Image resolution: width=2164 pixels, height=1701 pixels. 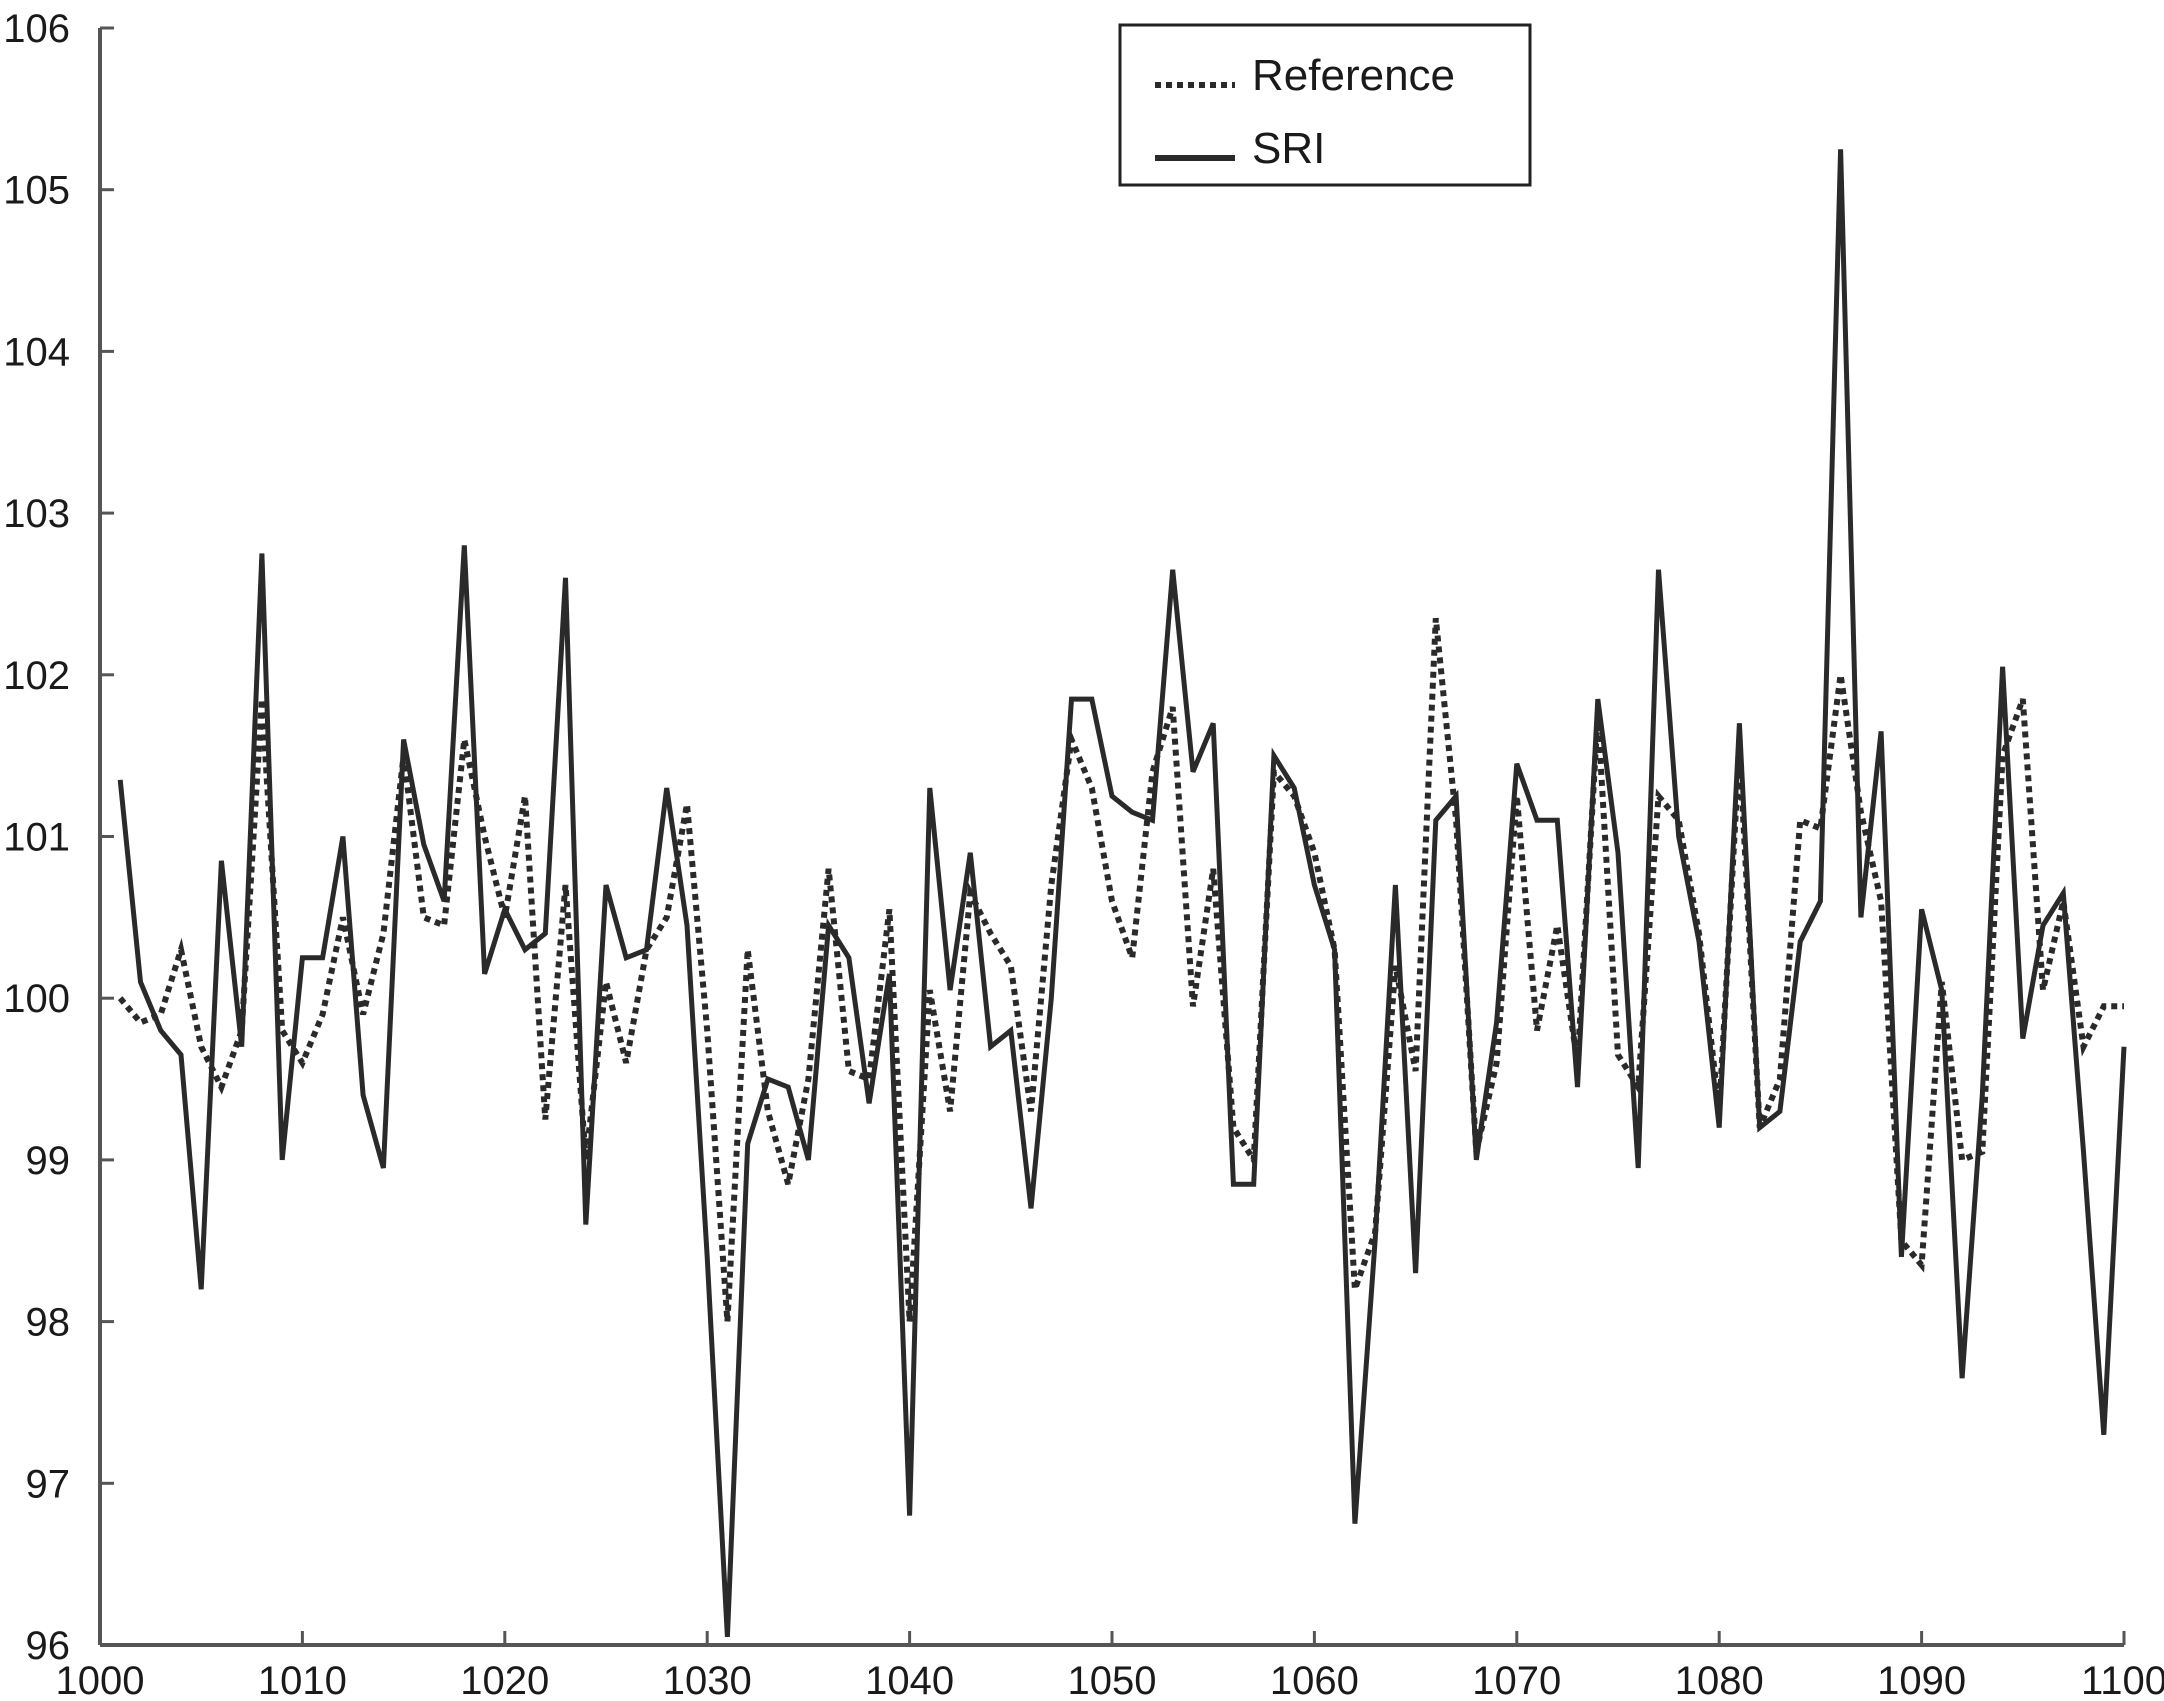 What do you see at coordinates (100, 1680) in the screenshot?
I see `x-tick-label: 1000` at bounding box center [100, 1680].